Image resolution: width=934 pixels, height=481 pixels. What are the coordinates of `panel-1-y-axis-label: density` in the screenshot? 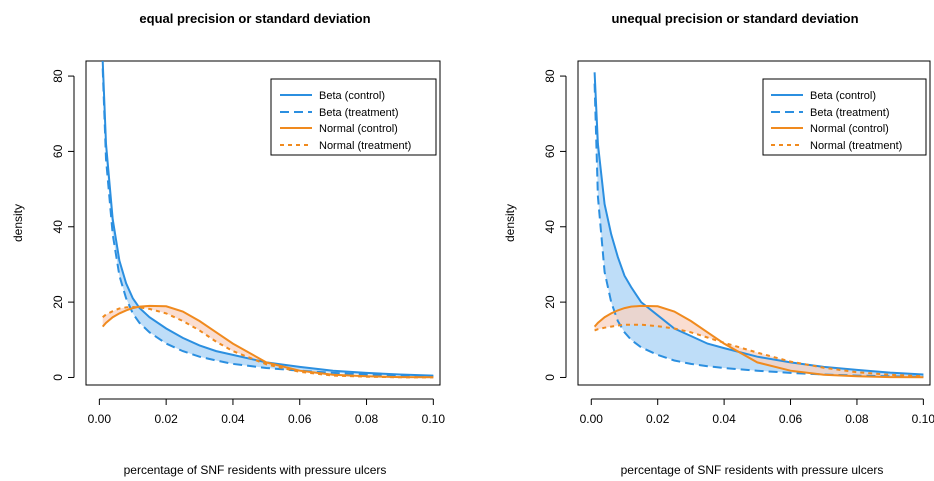 It's located at (18, 223).